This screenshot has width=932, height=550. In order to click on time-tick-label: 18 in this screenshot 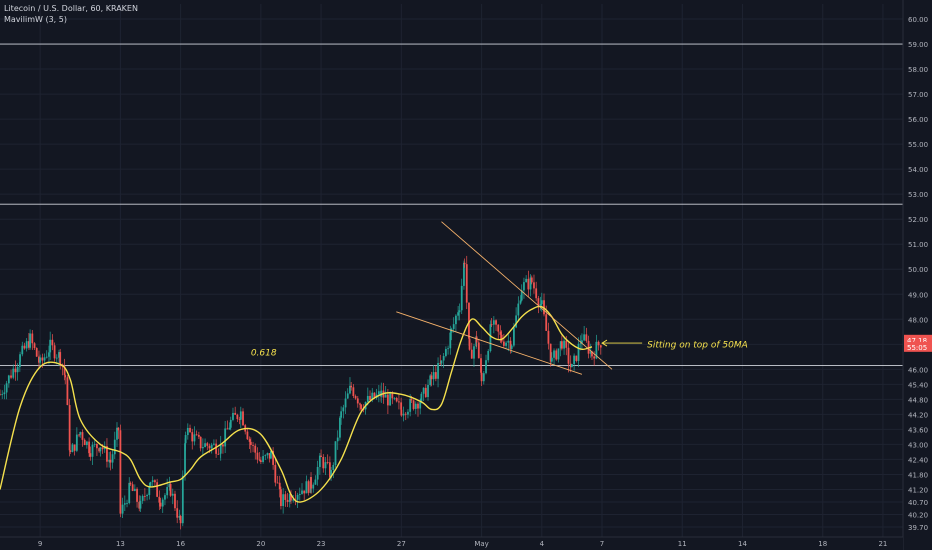, I will do `click(822, 544)`.